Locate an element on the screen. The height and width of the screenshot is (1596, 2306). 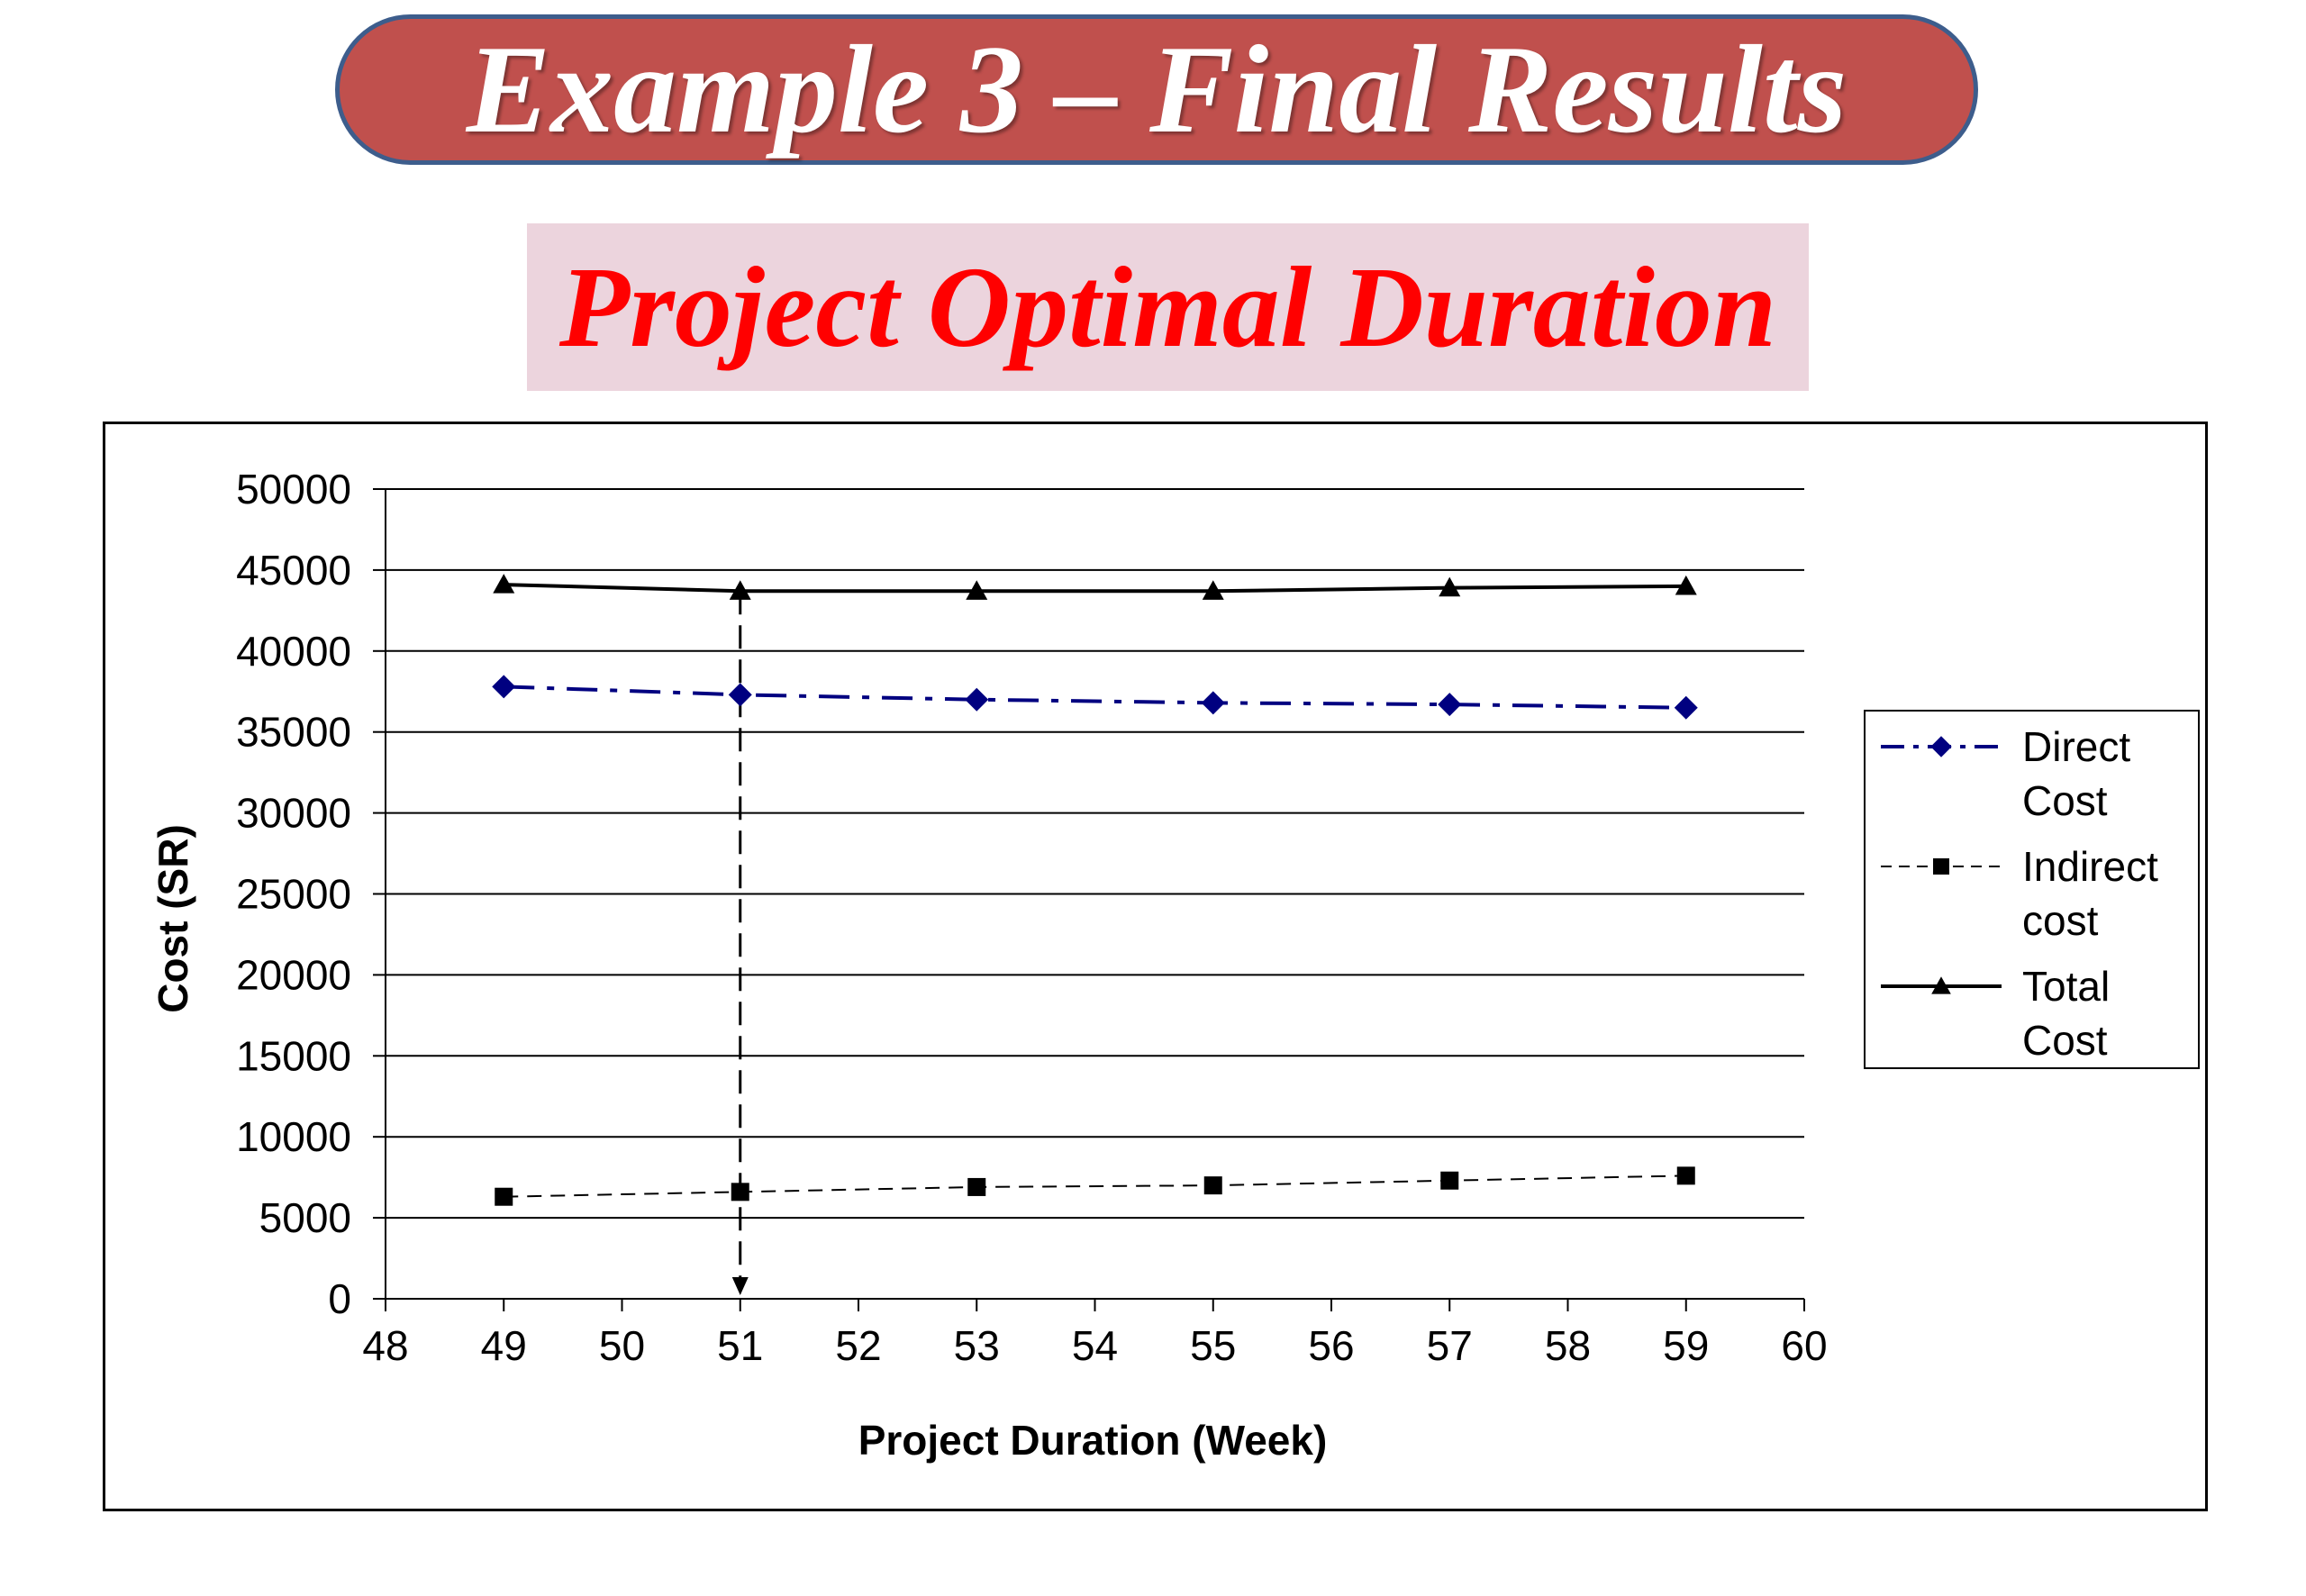
x-axis-label: Project Duration (Week) is located at coordinates (1093, 1440).